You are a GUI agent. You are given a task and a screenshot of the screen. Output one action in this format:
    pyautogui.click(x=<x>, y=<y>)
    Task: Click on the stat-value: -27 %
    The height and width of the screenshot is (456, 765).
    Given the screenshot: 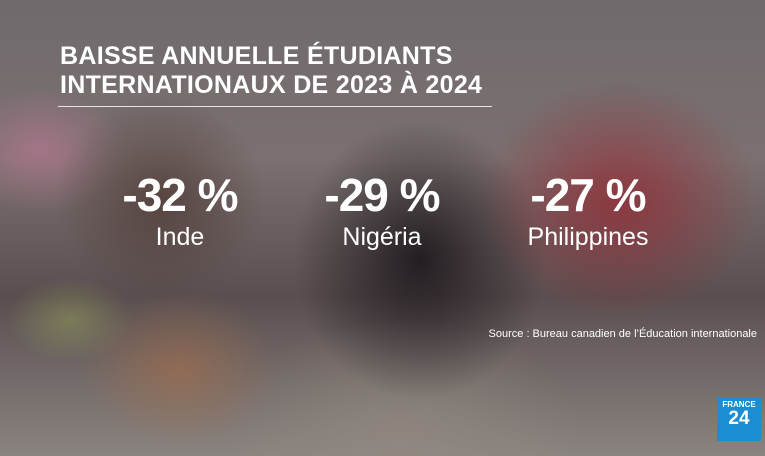 What is the action you would take?
    pyautogui.click(x=588, y=195)
    